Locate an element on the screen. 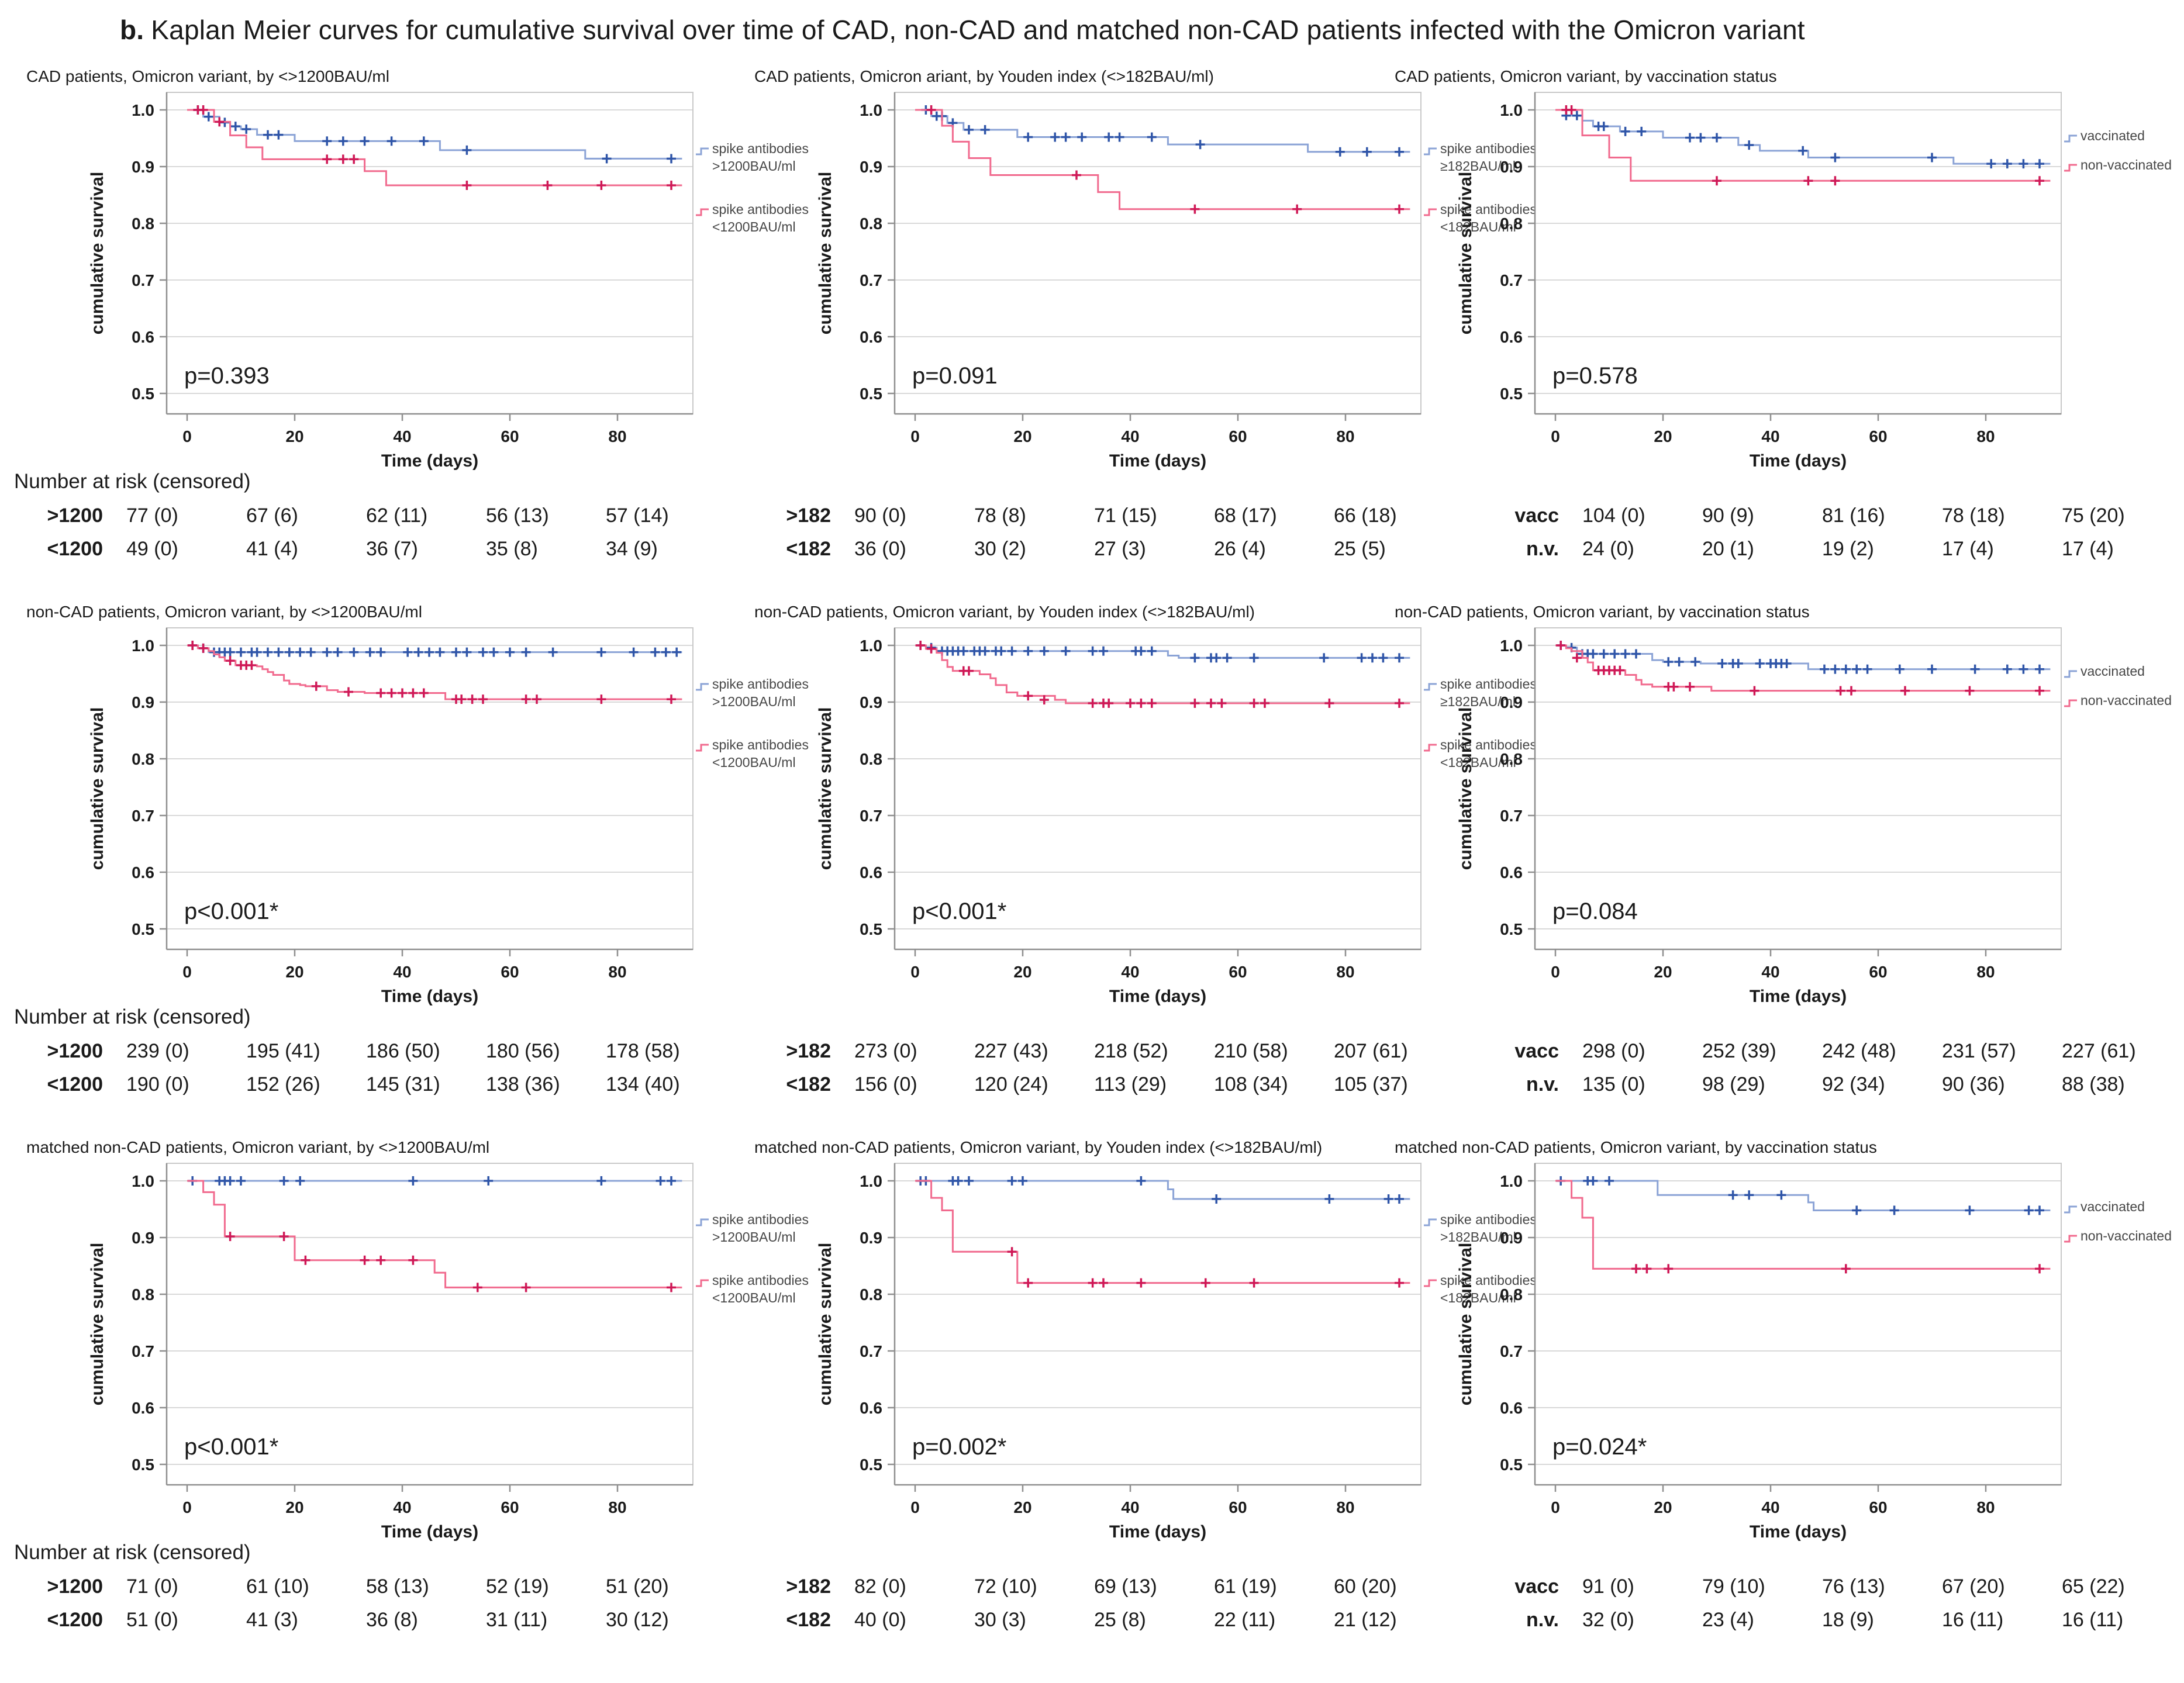 The width and height of the screenshot is (2184, 1683). risk-value: 16 (11) is located at coordinates (1973, 1620).